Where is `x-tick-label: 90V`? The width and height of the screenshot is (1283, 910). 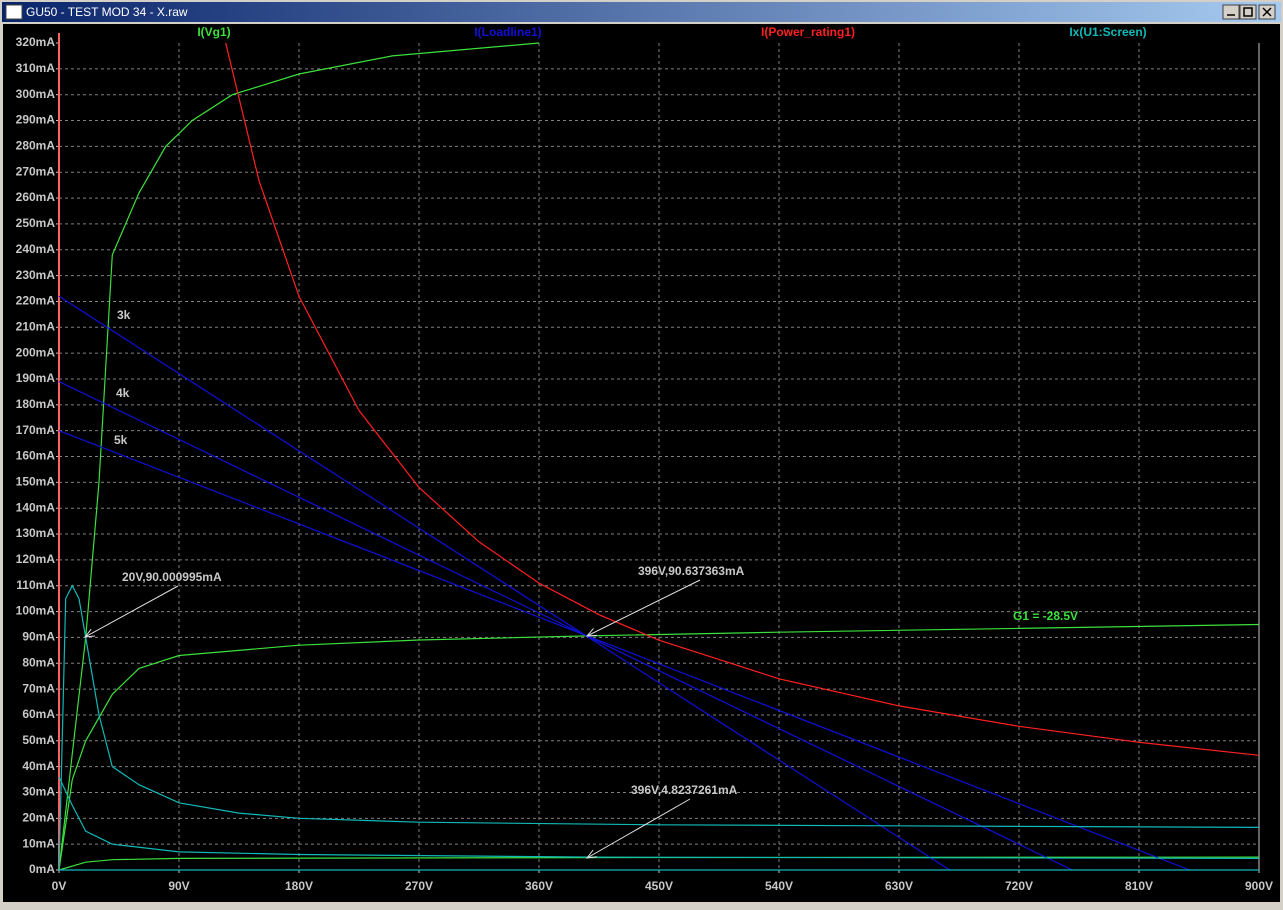
x-tick-label: 90V is located at coordinates (178, 886).